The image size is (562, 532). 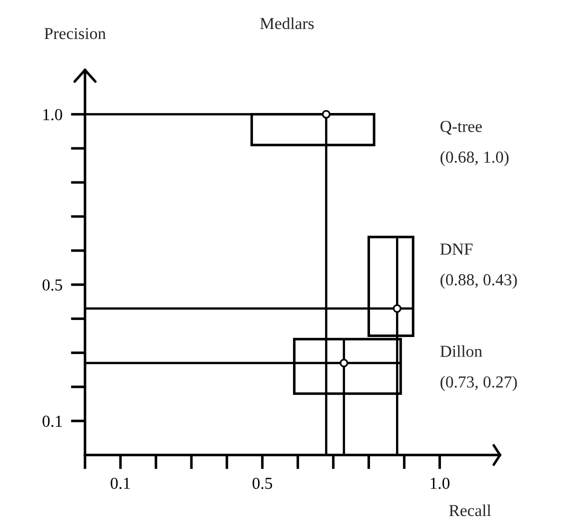 What do you see at coordinates (52, 114) in the screenshot?
I see `y-tick-label: 1.0` at bounding box center [52, 114].